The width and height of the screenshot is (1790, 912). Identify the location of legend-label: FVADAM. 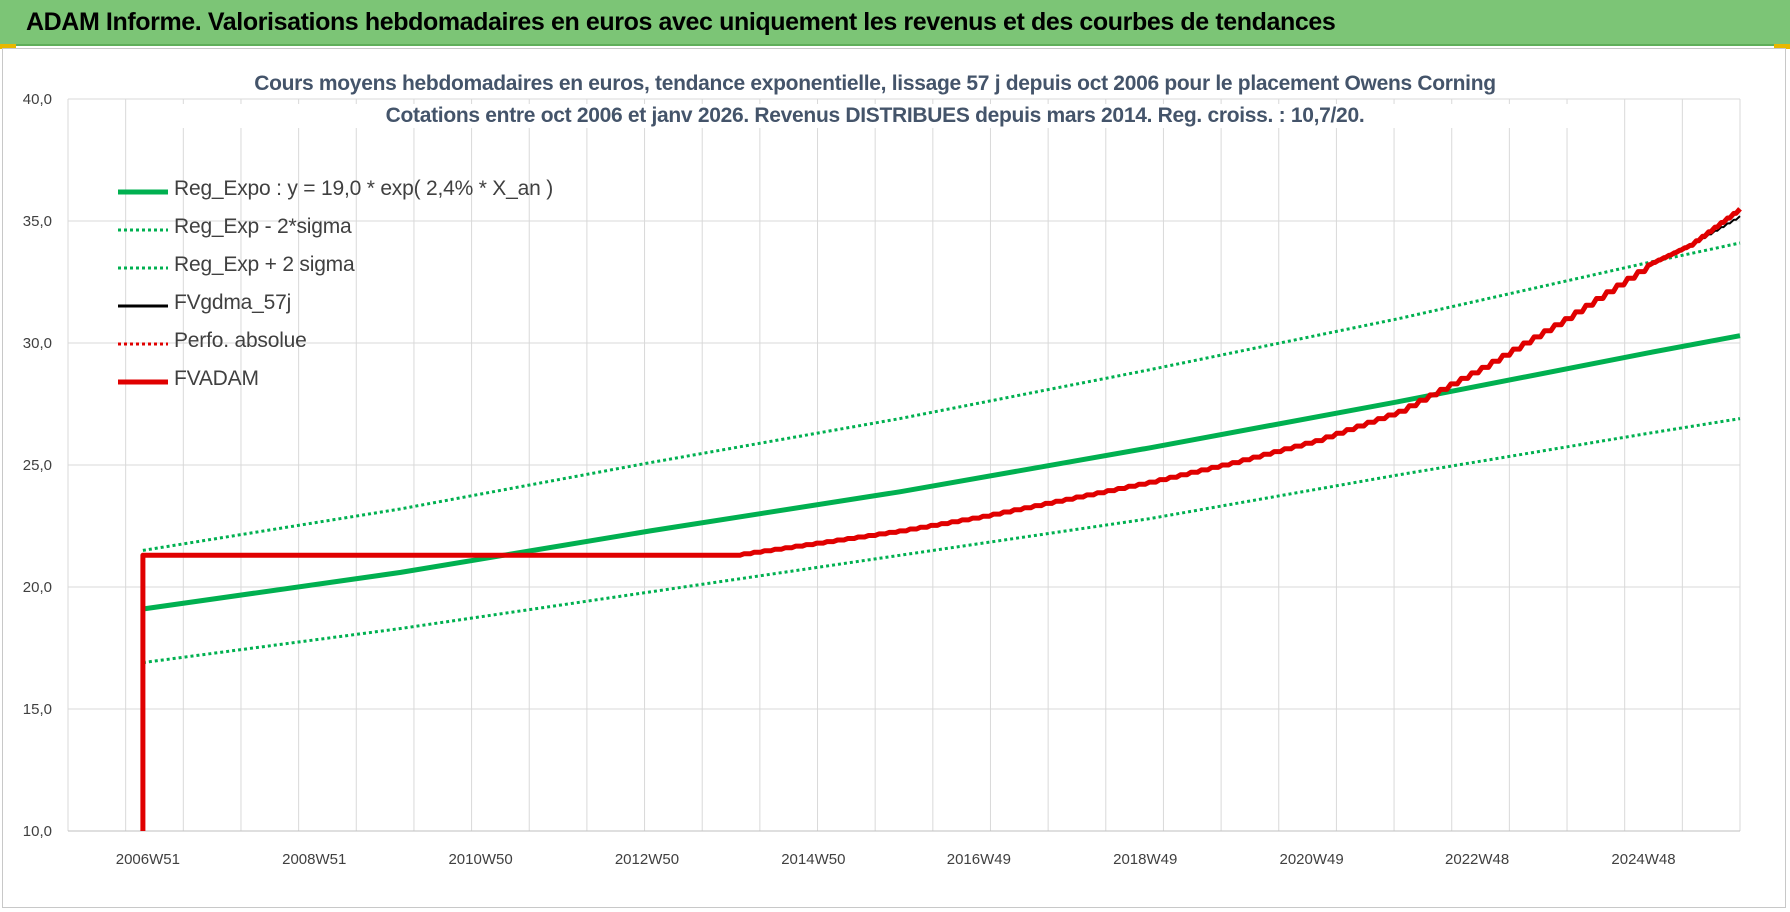
(216, 378).